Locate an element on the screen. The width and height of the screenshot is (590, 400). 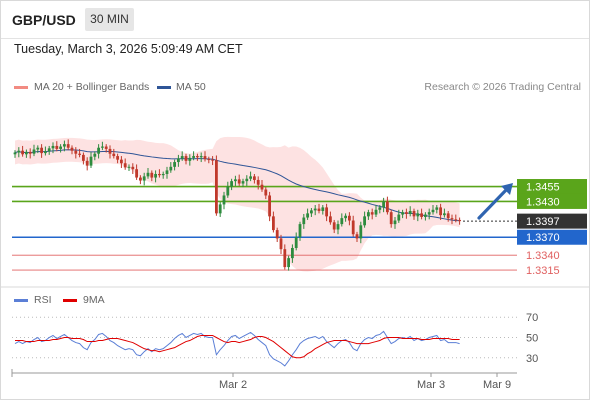
candle is located at coordinates (216, 185).